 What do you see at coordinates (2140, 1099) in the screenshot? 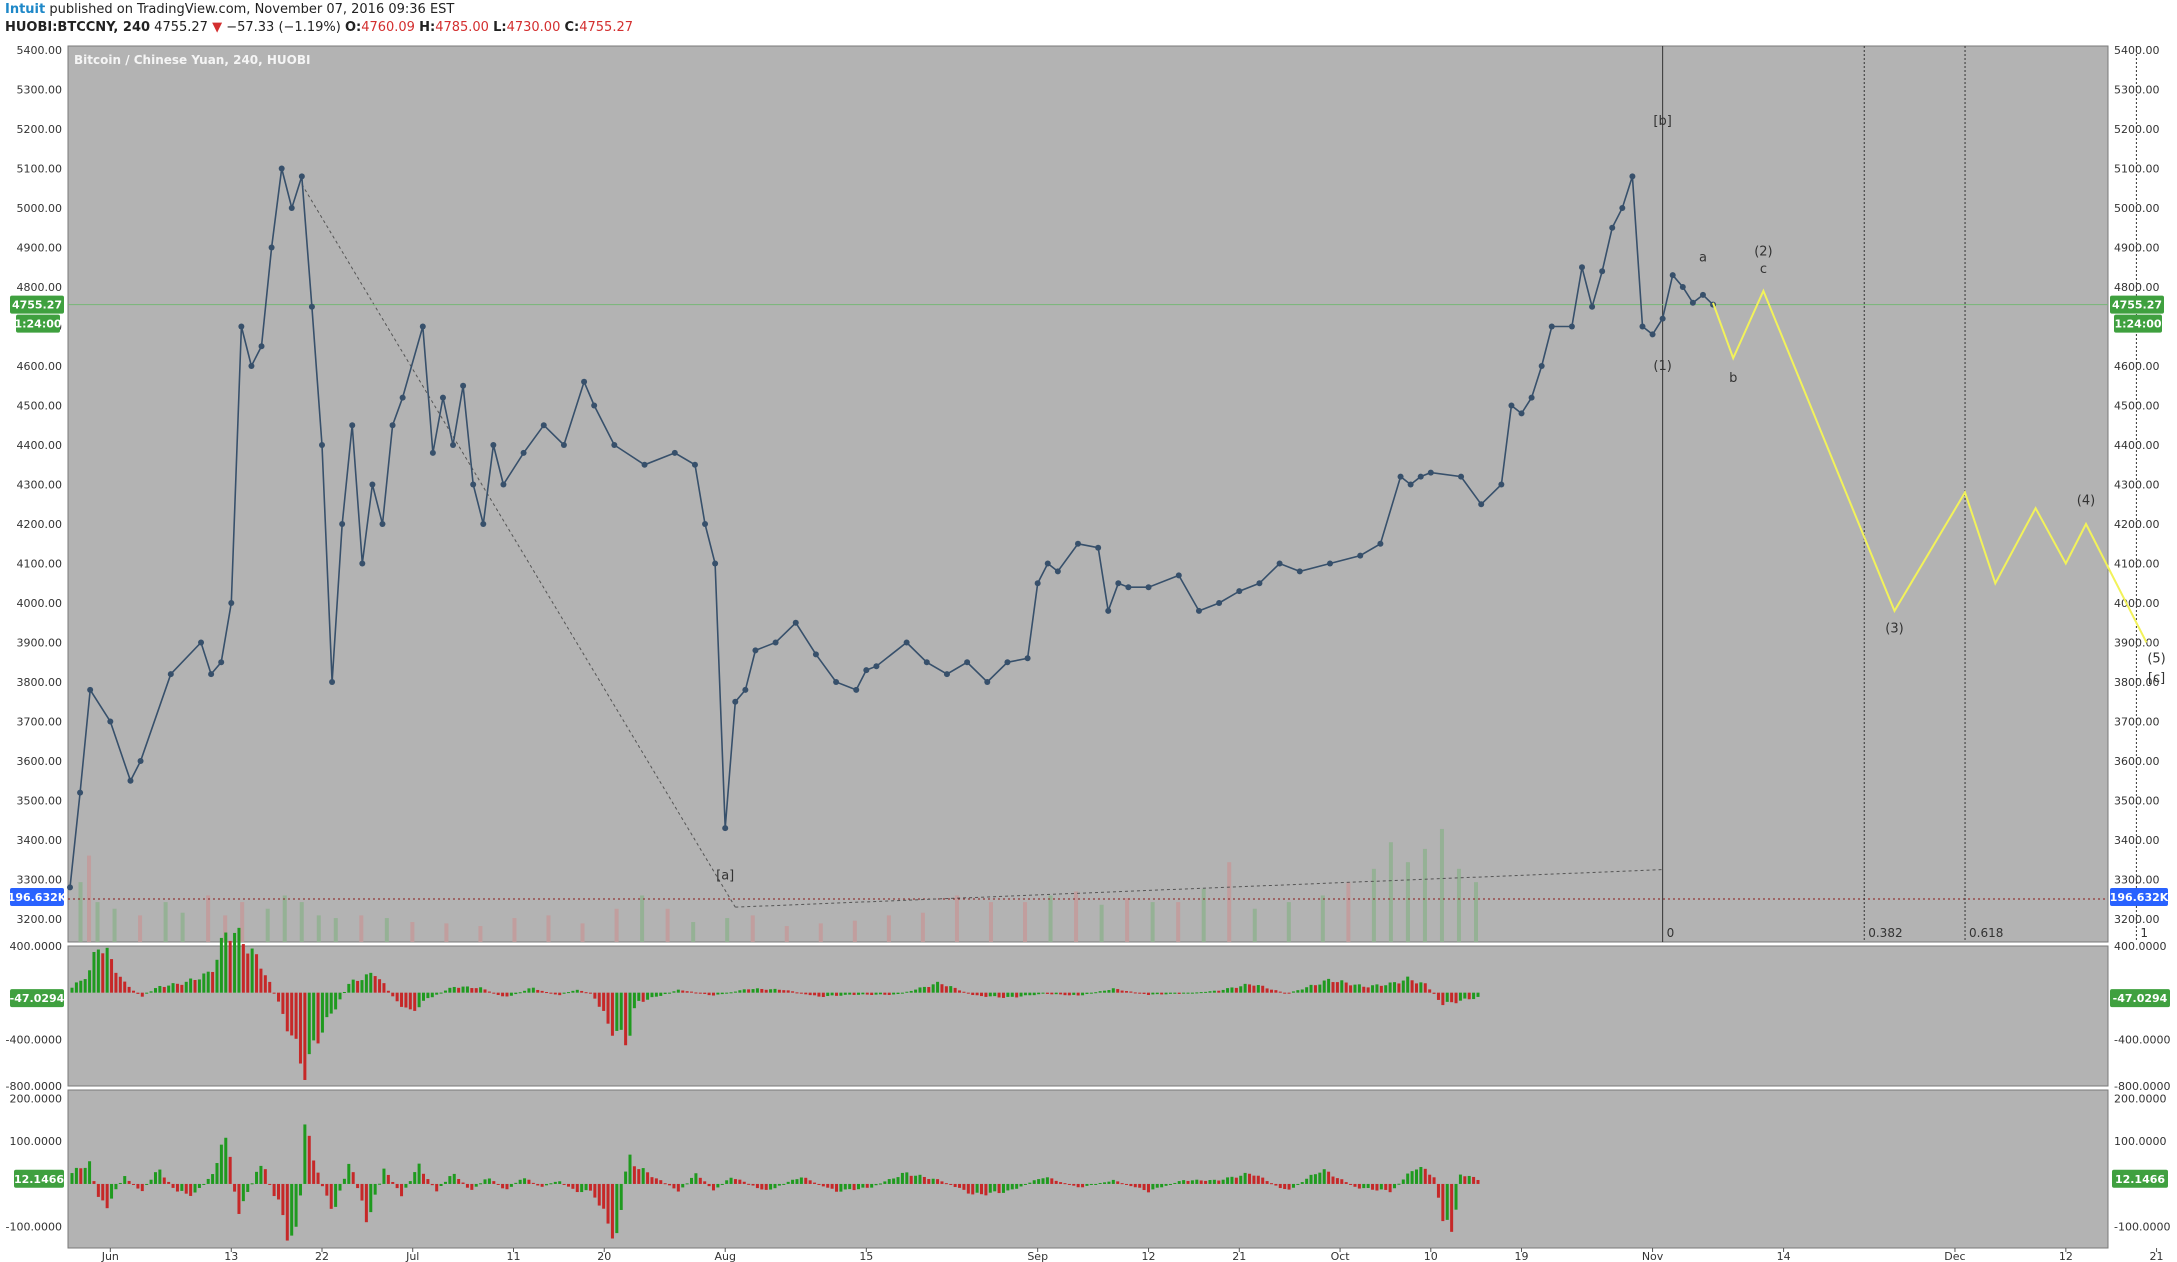
I see `oscillator-histogram-tick-right: 200.0000` at bounding box center [2140, 1099].